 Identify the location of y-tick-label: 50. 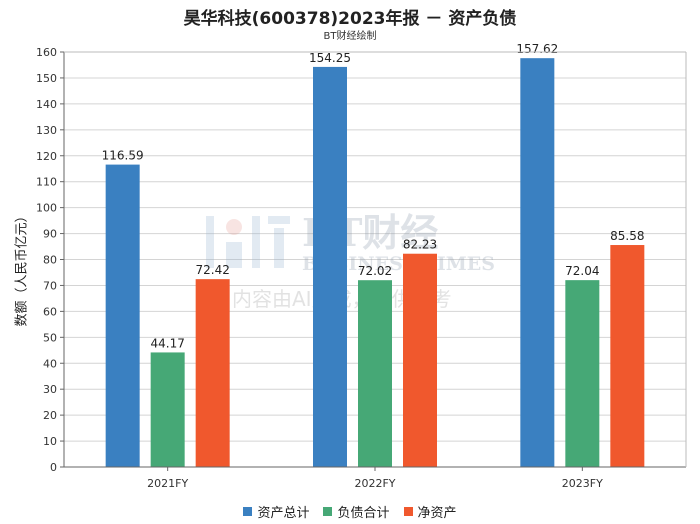
(50, 337).